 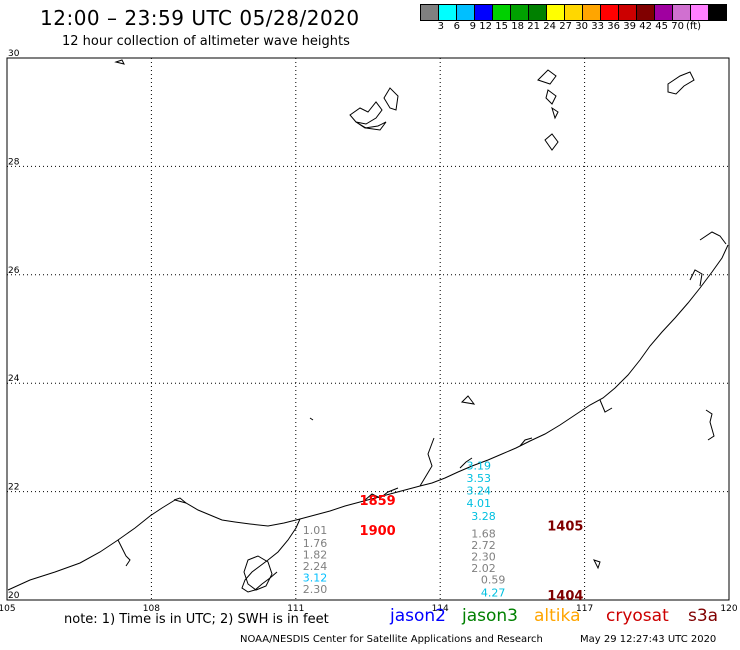 I want to click on latitude-tick-label: 24, so click(x=14, y=379).